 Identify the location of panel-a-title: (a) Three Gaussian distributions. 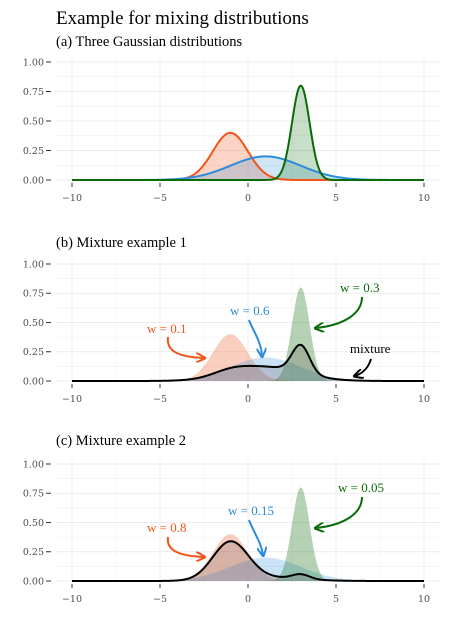
(149, 42).